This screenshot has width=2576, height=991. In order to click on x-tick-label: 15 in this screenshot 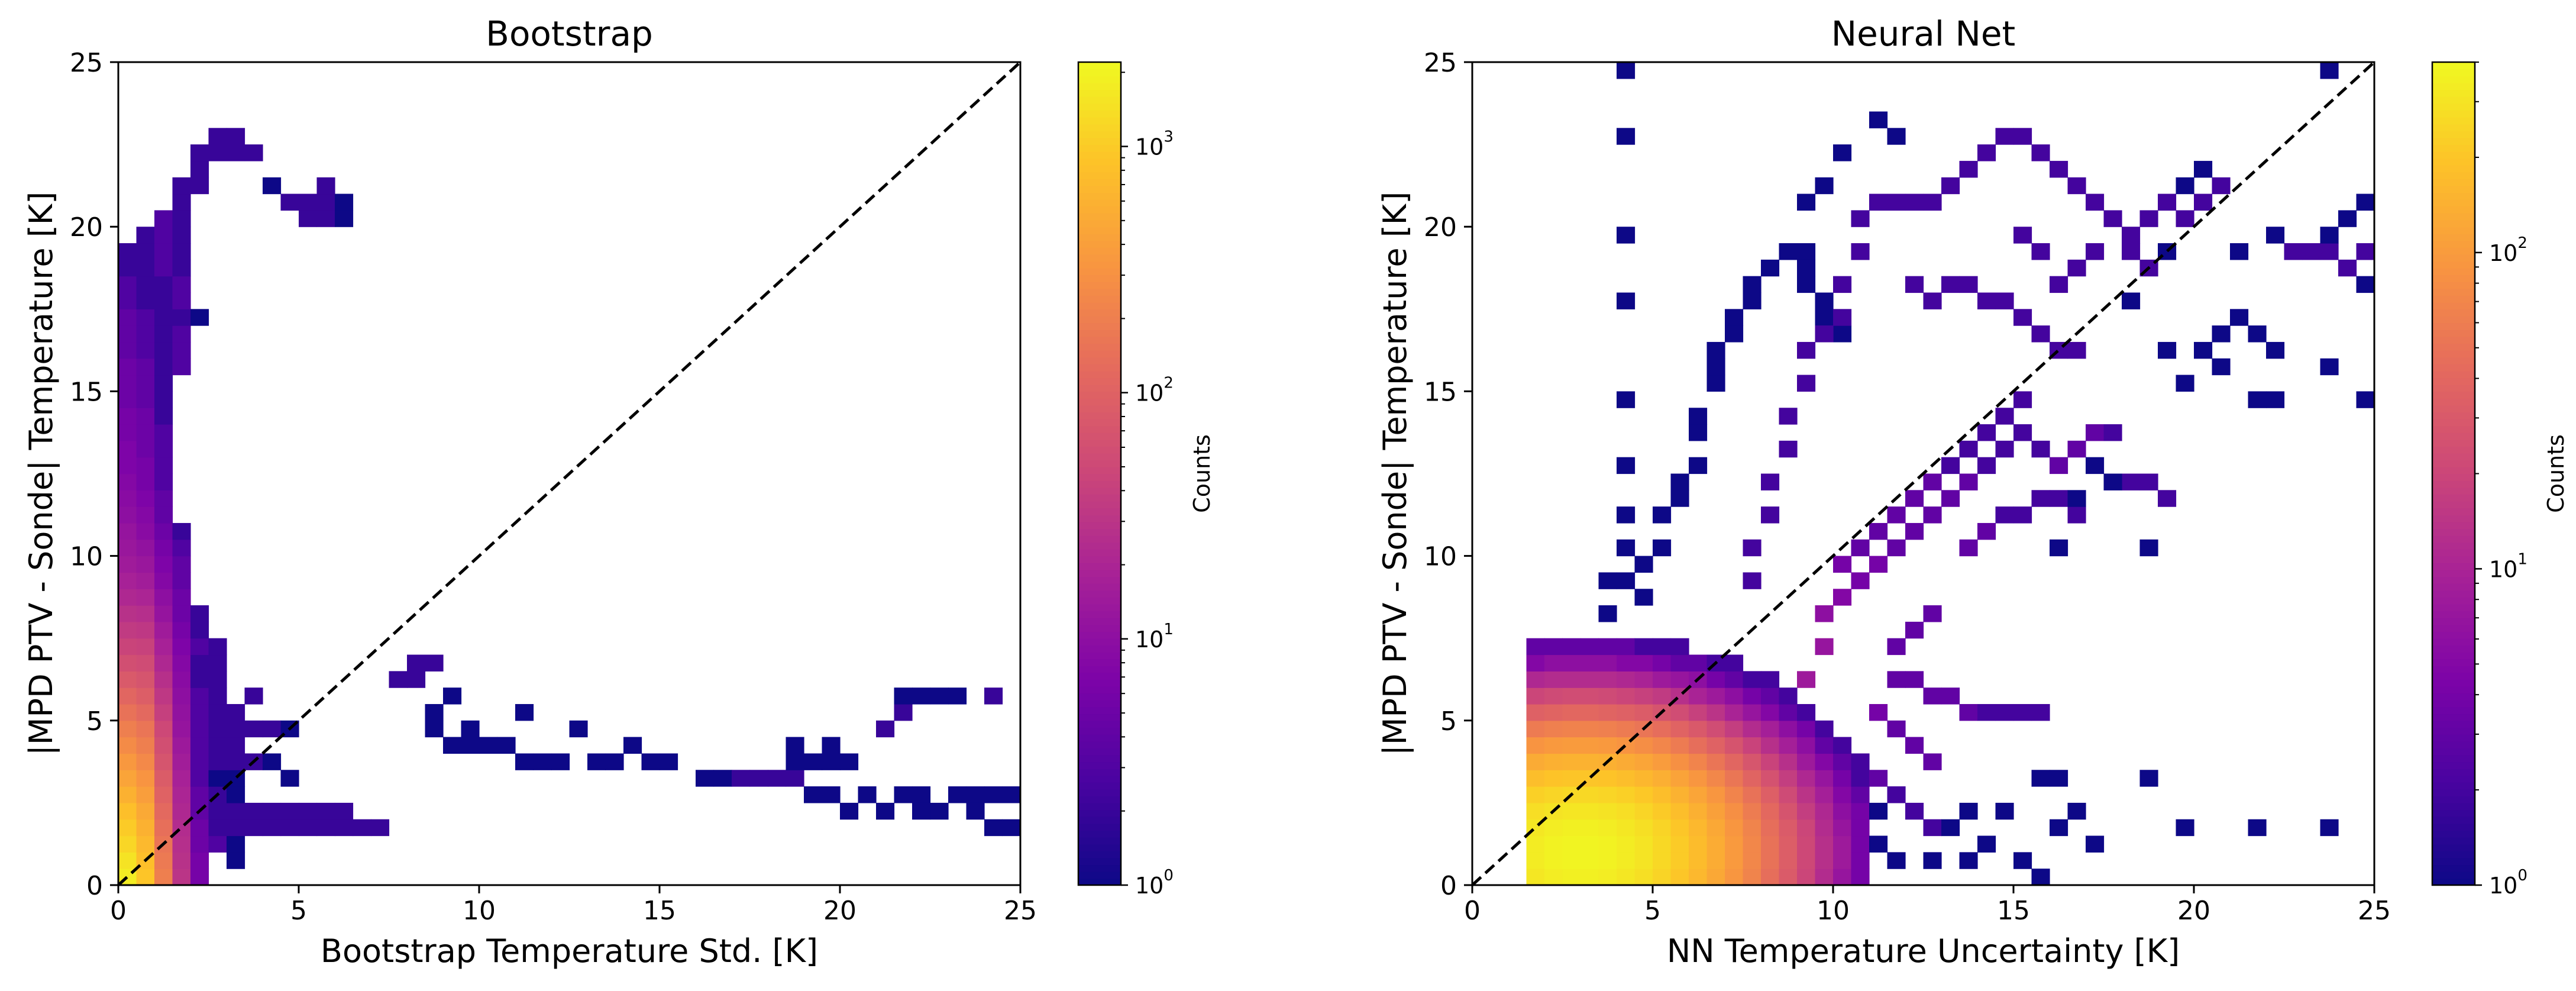, I will do `click(660, 911)`.